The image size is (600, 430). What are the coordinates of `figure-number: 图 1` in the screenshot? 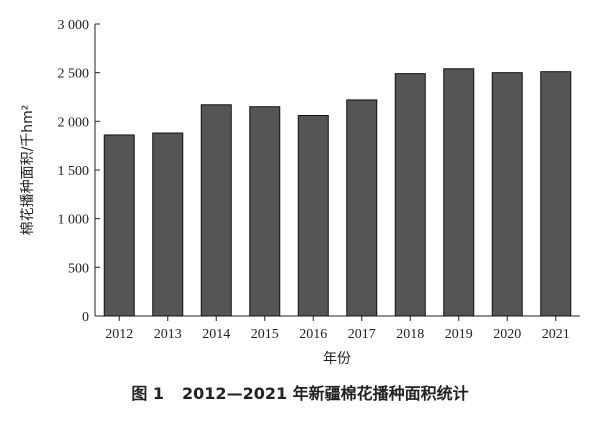 It's located at (148, 393).